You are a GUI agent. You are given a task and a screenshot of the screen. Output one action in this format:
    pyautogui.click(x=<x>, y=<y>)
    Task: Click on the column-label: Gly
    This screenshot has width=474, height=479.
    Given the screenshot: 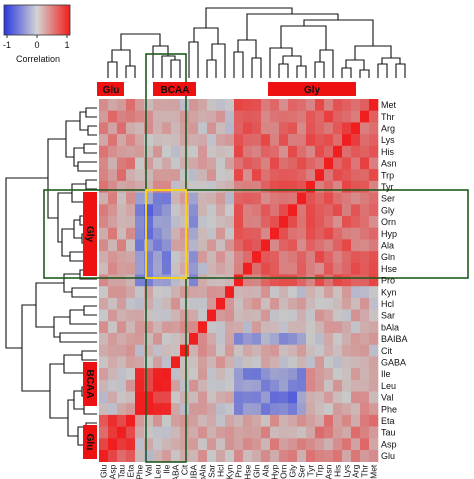 What is the action you would take?
    pyautogui.click(x=293, y=471)
    